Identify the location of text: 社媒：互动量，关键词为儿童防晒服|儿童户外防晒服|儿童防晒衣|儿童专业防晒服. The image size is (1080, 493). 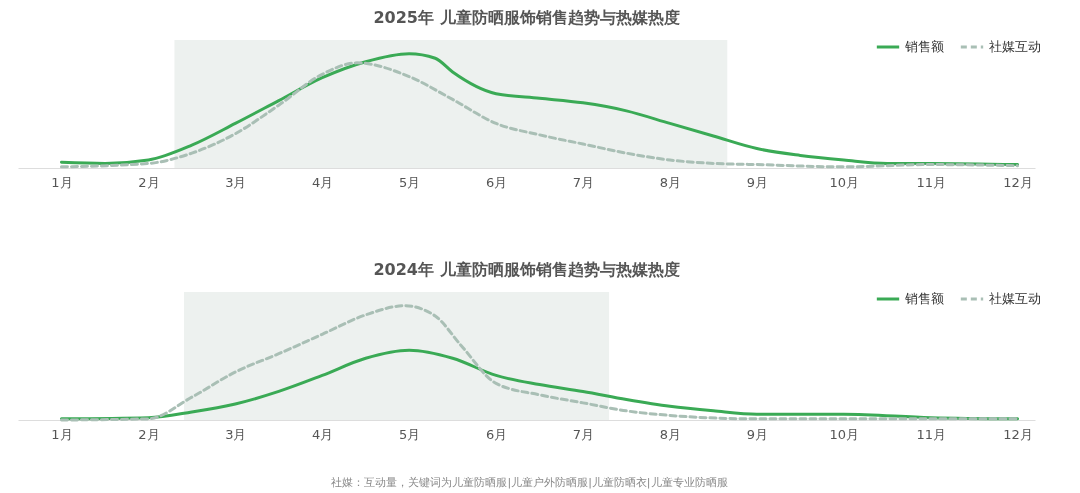
(529, 482).